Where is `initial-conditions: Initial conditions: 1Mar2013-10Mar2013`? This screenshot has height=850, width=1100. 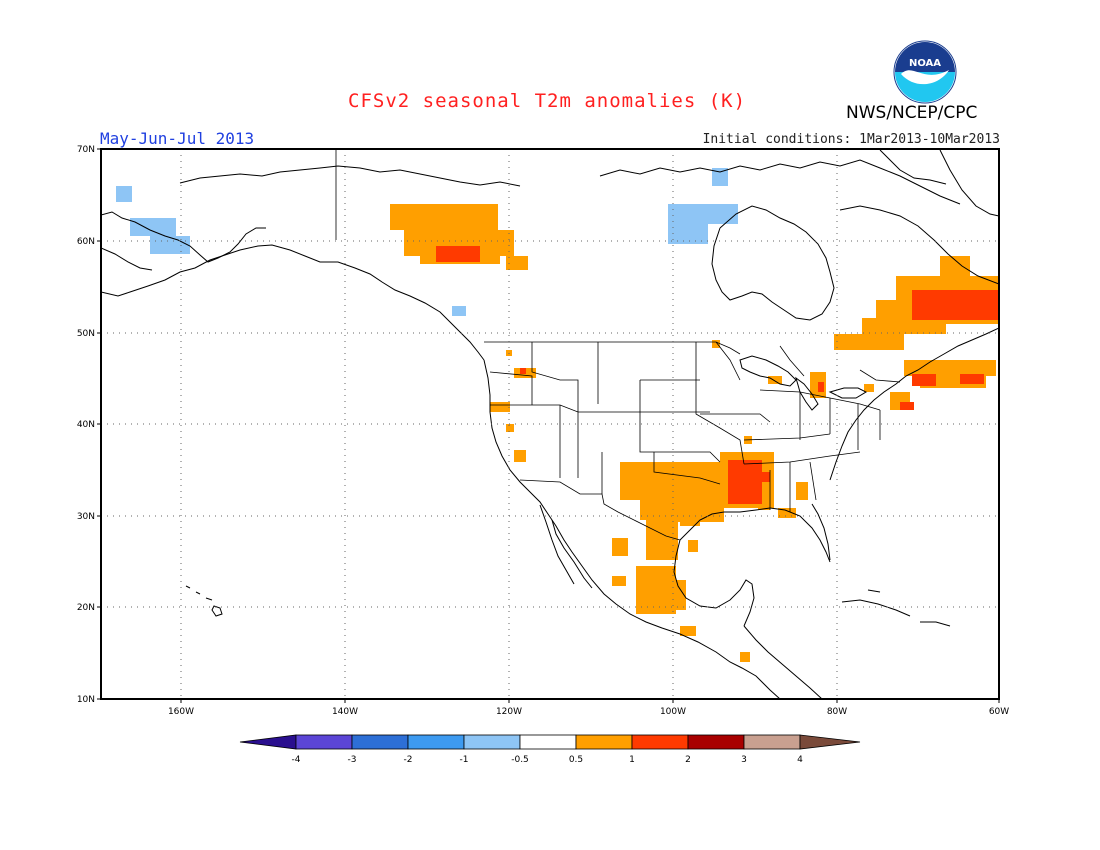
initial-conditions: Initial conditions: 1Mar2013-10Mar2013 is located at coordinates (851, 139).